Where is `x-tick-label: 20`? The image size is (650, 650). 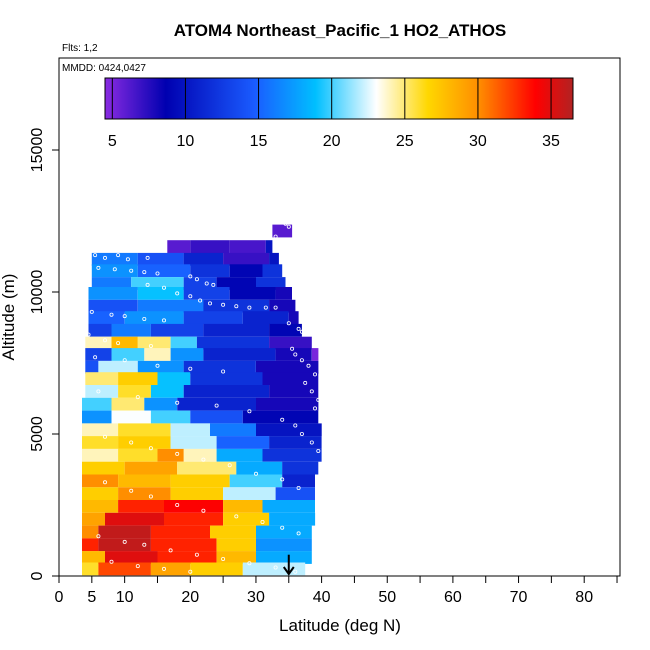 x-tick-label: 20 is located at coordinates (190, 597).